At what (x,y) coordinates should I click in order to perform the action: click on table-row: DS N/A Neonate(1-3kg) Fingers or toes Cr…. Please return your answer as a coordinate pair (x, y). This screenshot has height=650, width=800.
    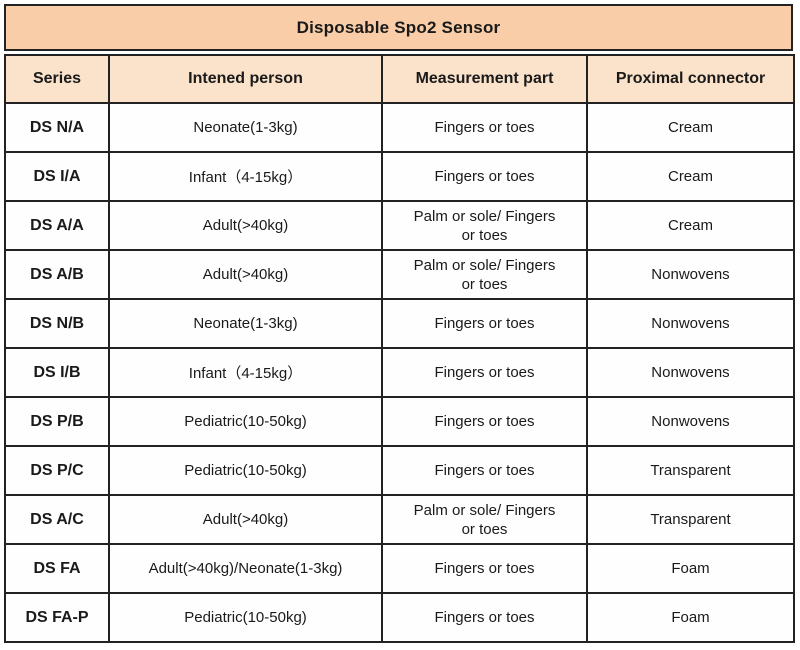
    Looking at the image, I should click on (399, 127).